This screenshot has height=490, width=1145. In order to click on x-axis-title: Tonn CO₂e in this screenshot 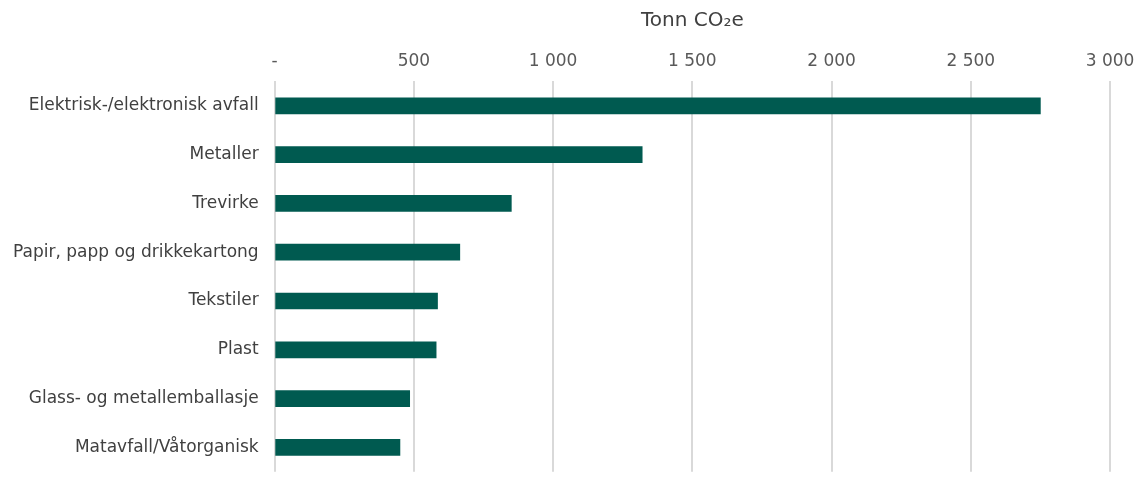, I will do `click(691, 19)`.